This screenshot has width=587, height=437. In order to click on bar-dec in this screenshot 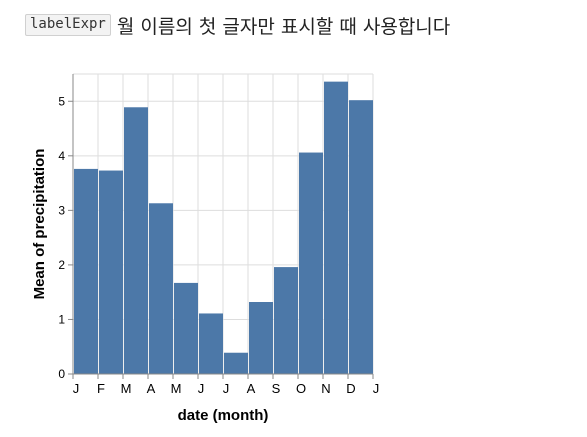, I will do `click(361, 237)`.